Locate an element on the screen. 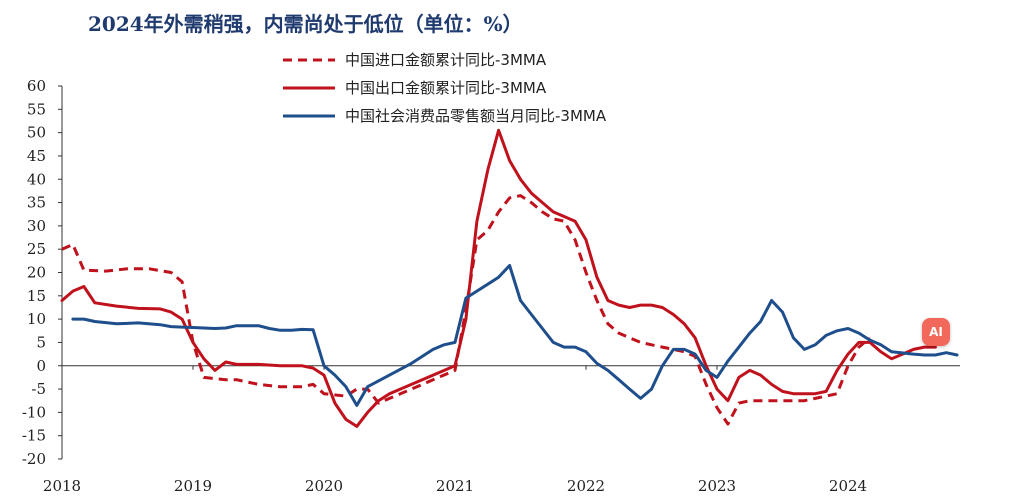 The image size is (1024, 502). y-tick-label: 55 is located at coordinates (36, 109).